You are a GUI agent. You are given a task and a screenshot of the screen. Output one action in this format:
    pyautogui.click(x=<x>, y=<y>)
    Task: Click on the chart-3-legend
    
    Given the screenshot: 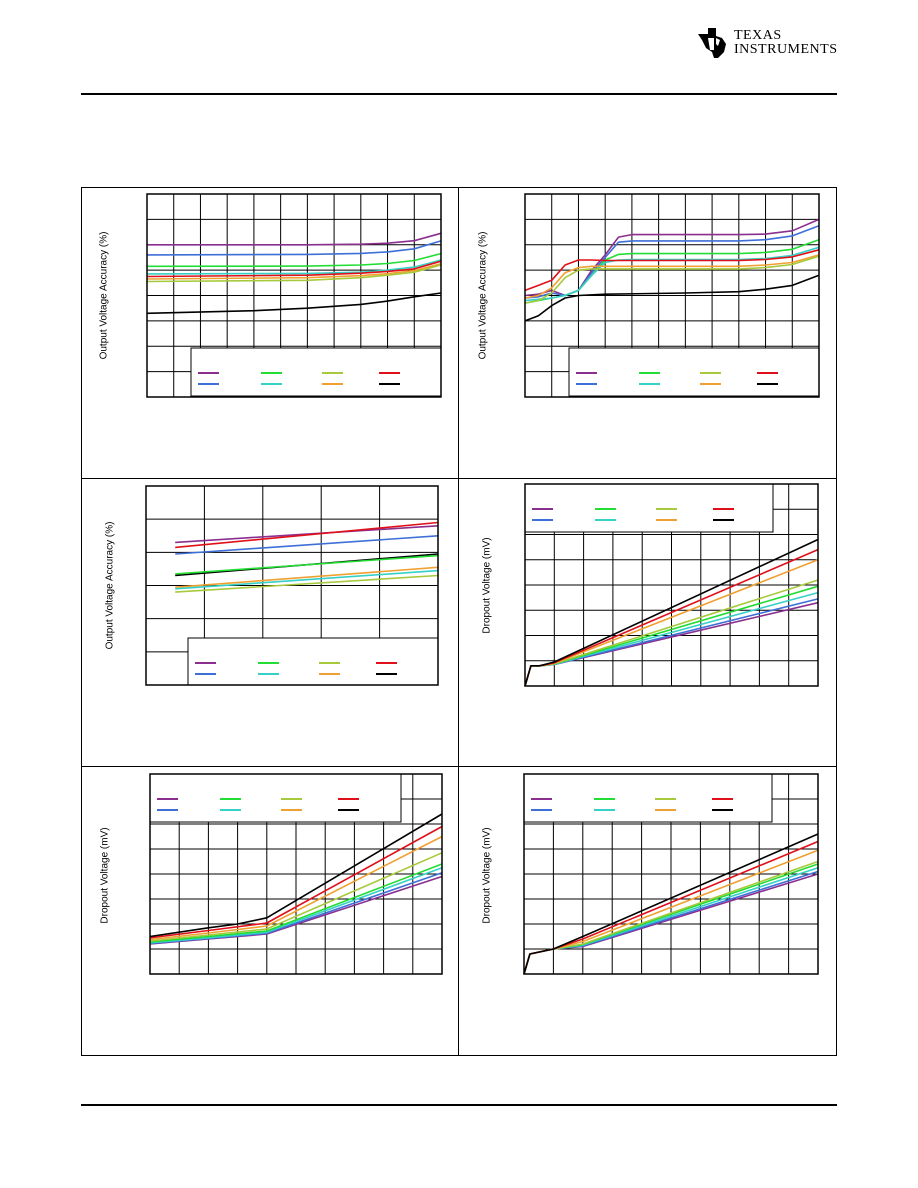 What is the action you would take?
    pyautogui.click(x=313, y=661)
    